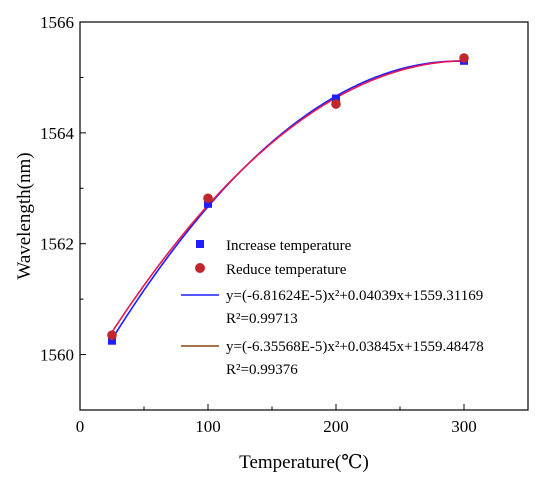 The height and width of the screenshot is (489, 550). Describe the element at coordinates (354, 296) in the screenshot. I see `legend-label-fit-increase: y=(-6.81624E-5)x²+0.04039x+1559.31169` at that location.